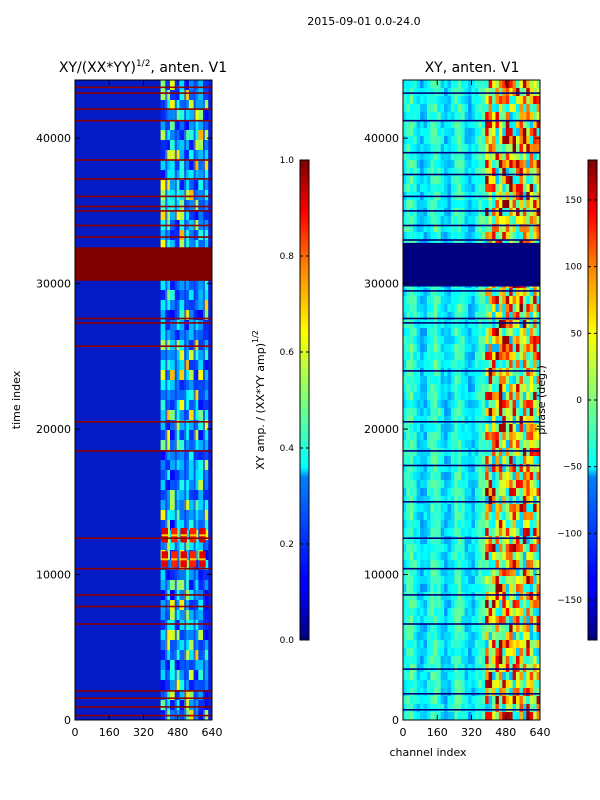  What do you see at coordinates (143, 67) in the screenshot?
I see `amplitude-title: XY/(XX*YY)1/2, anten. V1` at bounding box center [143, 67].